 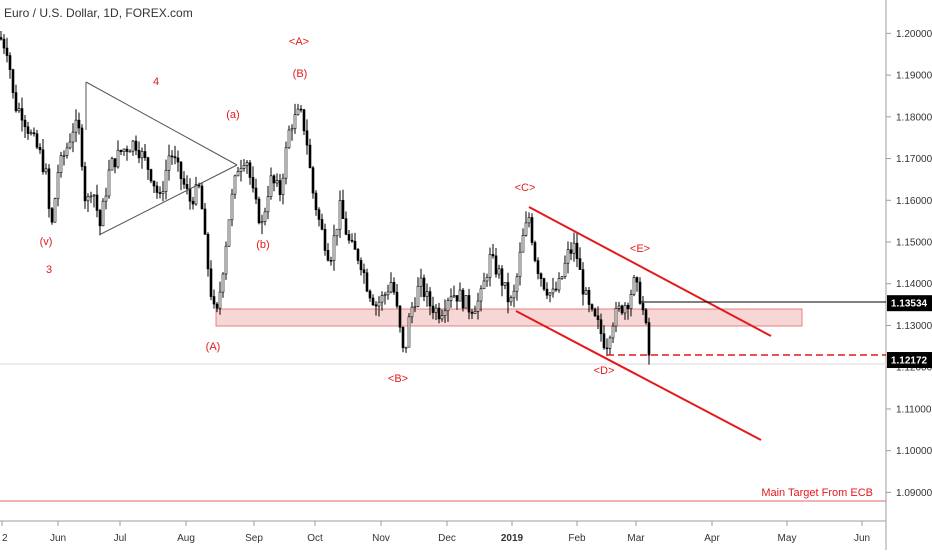 I want to click on x-tick-label: Aug, so click(x=186, y=538).